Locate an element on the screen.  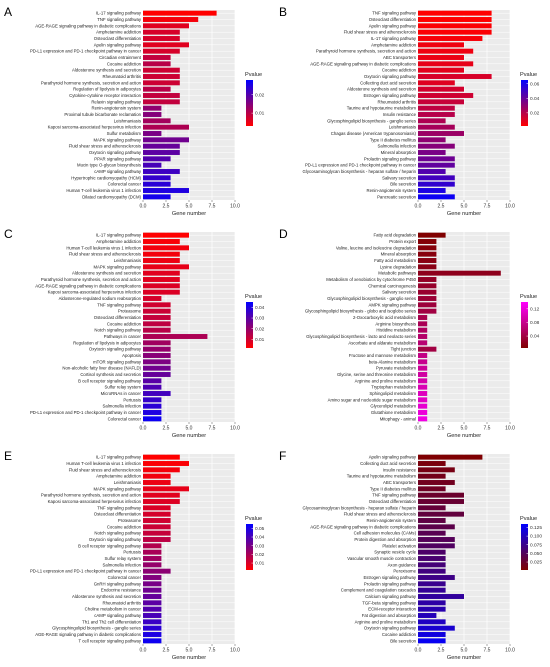
category-label: Protein export is located at coordinates (403, 241).